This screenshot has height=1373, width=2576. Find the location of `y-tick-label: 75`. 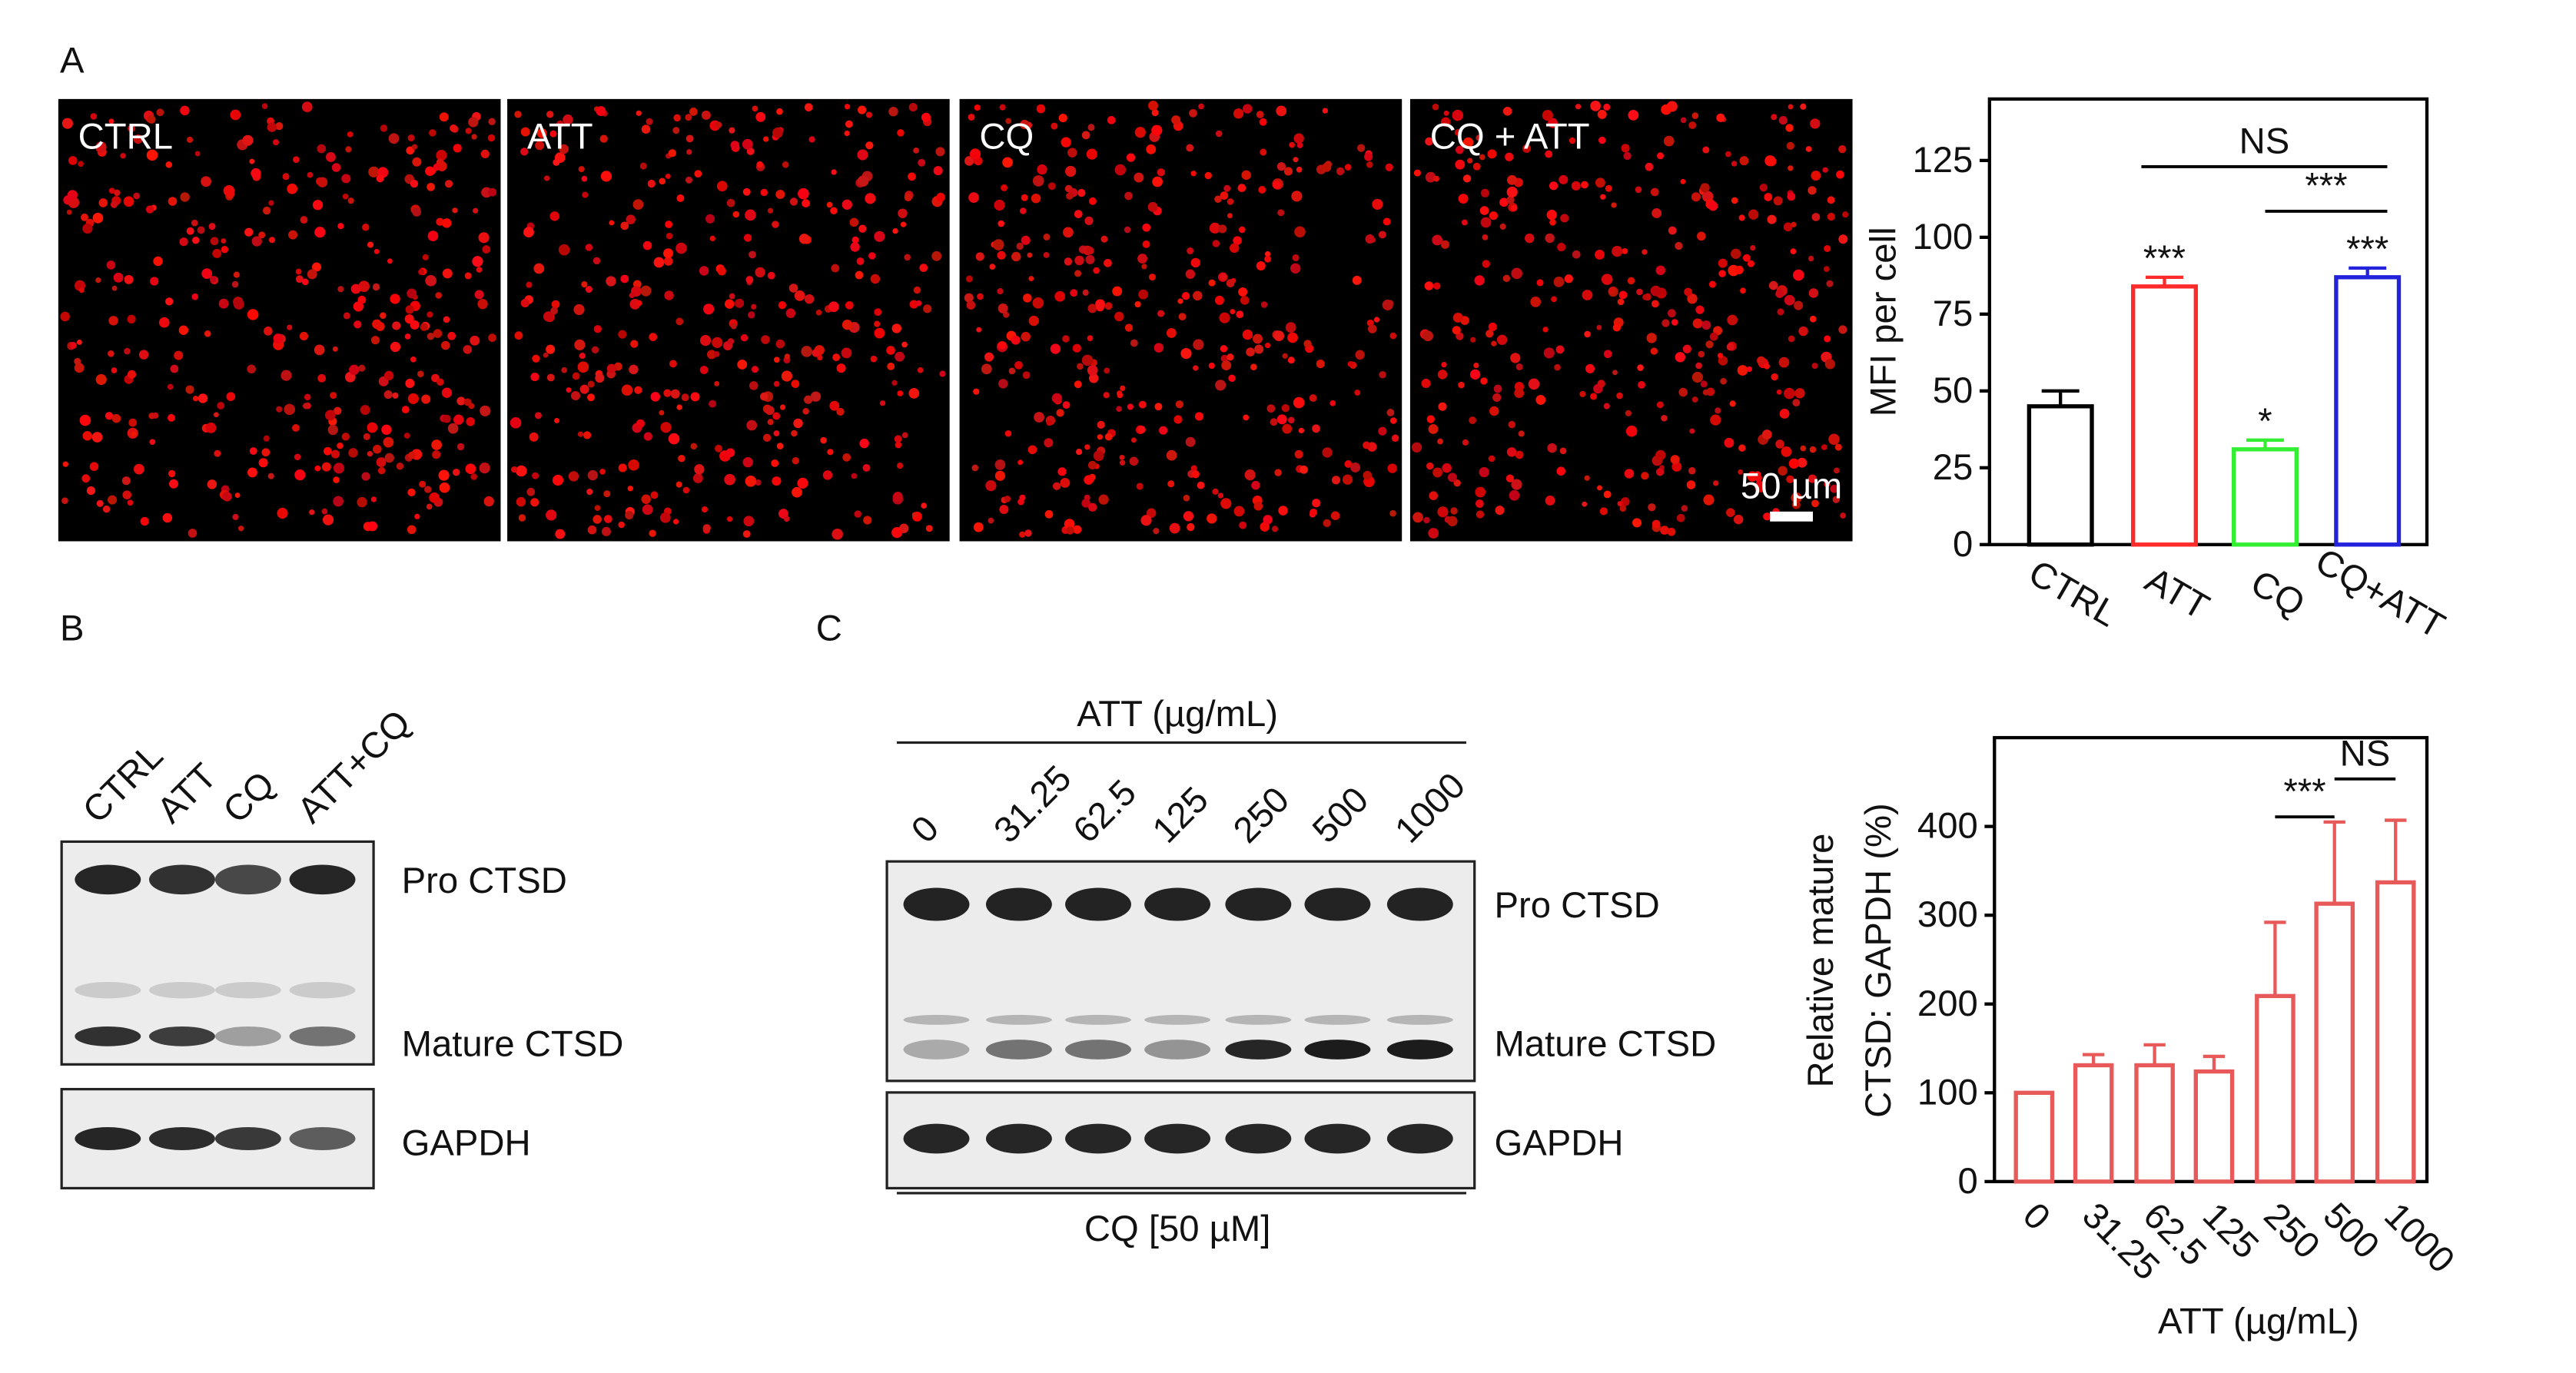

y-tick-label: 75 is located at coordinates (1953, 314).